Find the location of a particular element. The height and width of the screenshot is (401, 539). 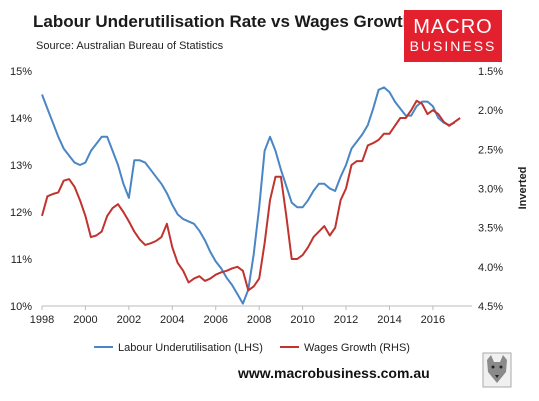

wolf-icon is located at coordinates (497, 370).